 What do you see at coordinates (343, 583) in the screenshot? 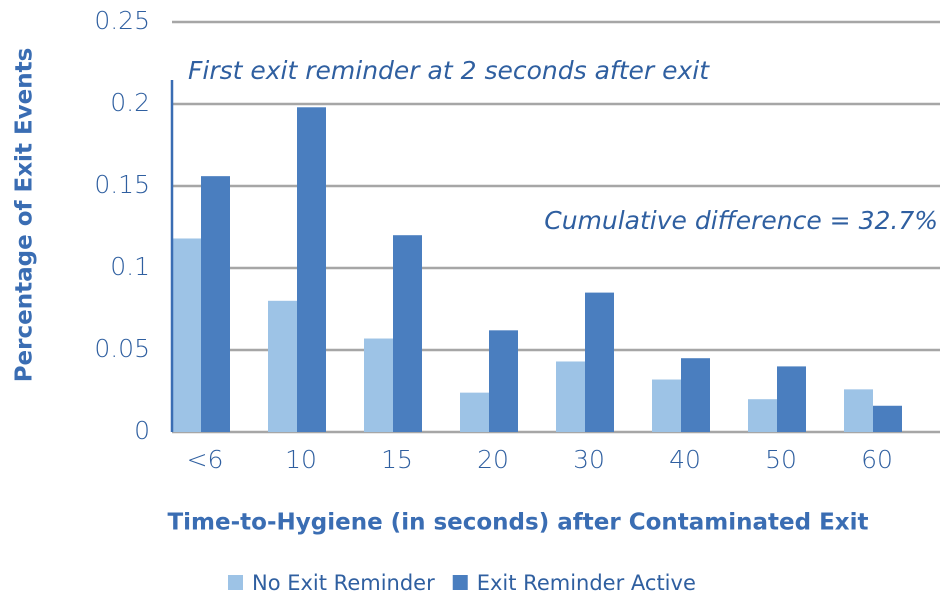
I see `legend-label: No Exit Reminder` at bounding box center [343, 583].